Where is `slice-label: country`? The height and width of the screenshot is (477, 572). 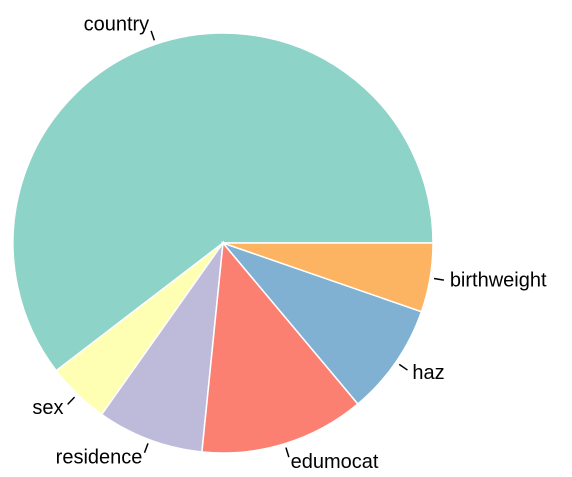 slice-label: country is located at coordinates (117, 24).